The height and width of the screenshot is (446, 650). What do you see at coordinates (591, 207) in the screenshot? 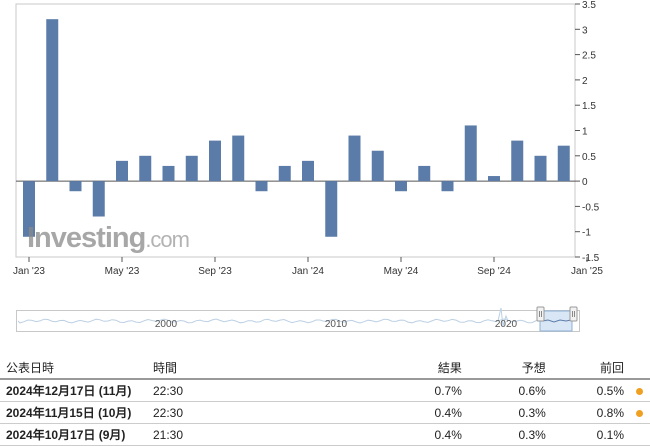
I see `y-tick-label: -0.5` at bounding box center [591, 207].